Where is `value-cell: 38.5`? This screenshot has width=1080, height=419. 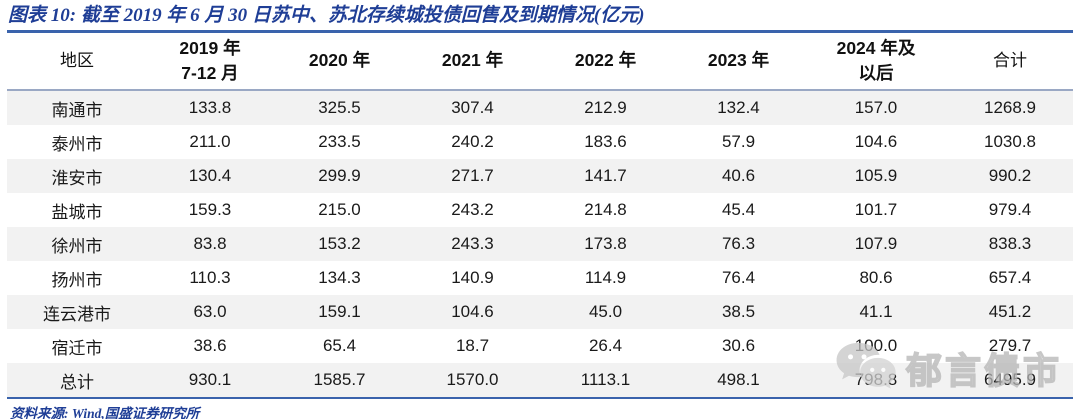 value-cell: 38.5 is located at coordinates (738, 311).